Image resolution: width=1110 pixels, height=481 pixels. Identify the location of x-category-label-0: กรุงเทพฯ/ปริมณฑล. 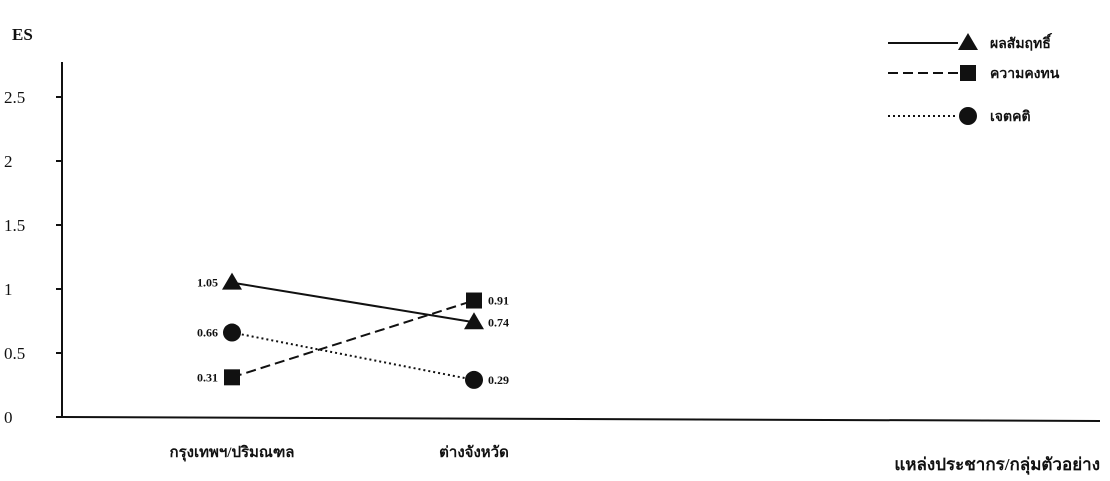
(232, 452).